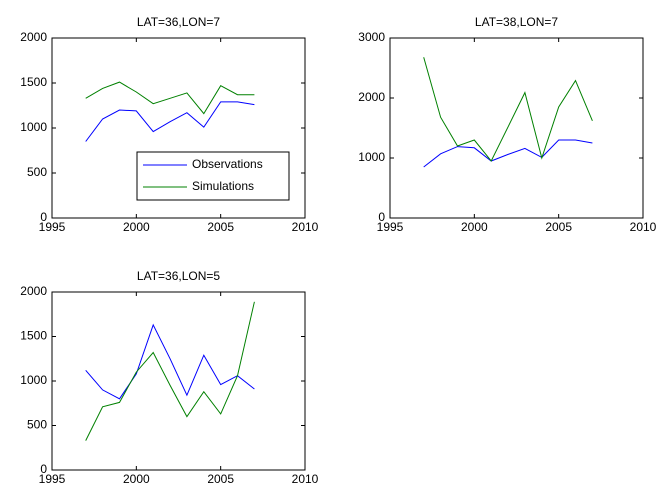  What do you see at coordinates (371, 37) in the screenshot?
I see `y-tick-label: 3000` at bounding box center [371, 37].